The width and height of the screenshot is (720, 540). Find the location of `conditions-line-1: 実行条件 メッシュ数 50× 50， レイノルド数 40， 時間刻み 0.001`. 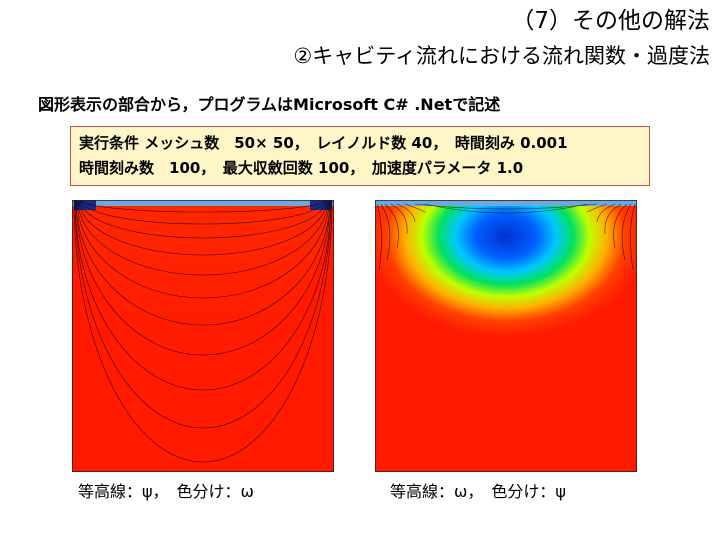

conditions-line-1: 実行条件 メッシュ数 50× 50， レイノルド数 40， 時間刻み 0.001 is located at coordinates (323, 143).